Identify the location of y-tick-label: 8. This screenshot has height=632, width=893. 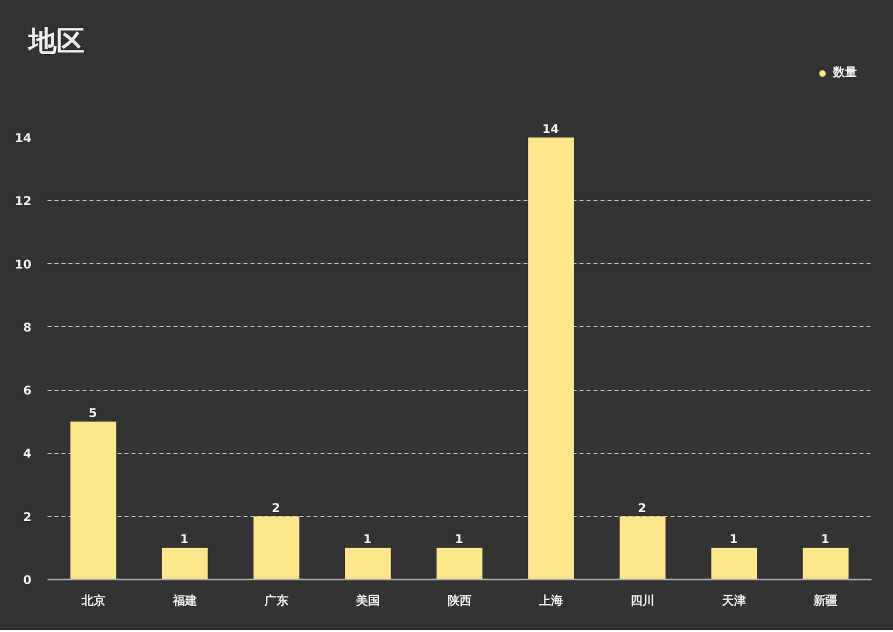
(27, 327).